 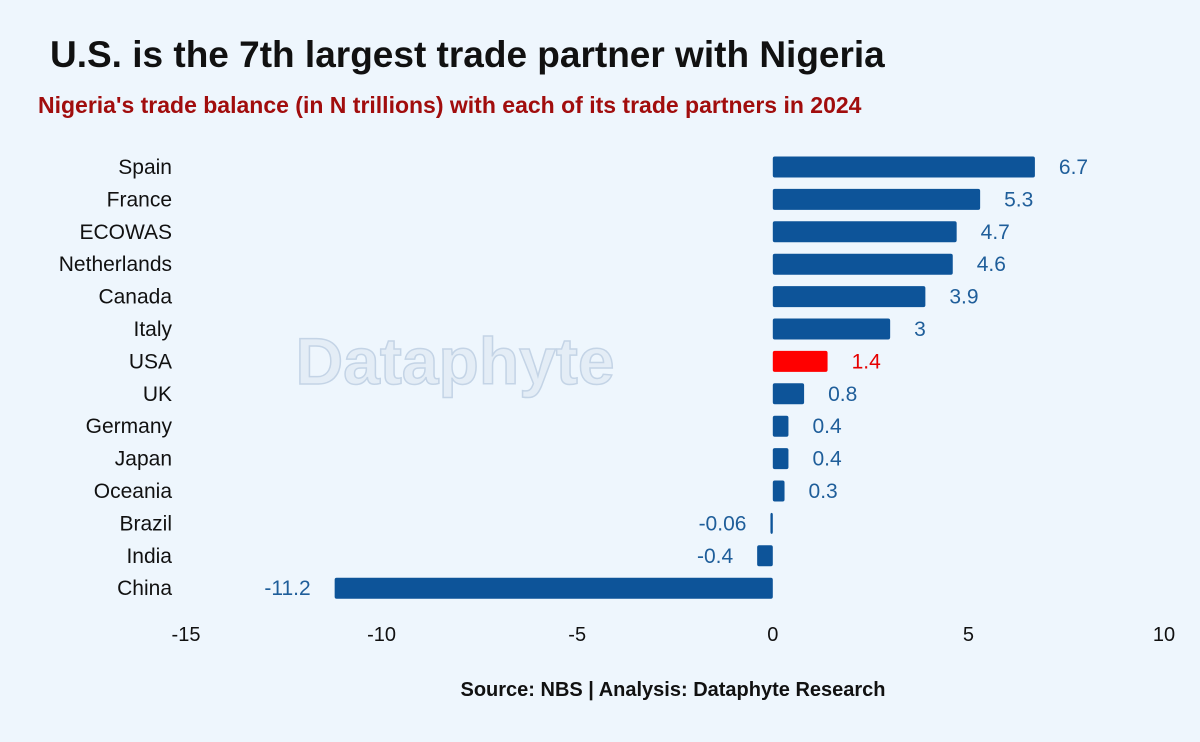 I want to click on x-tick-label: 0, so click(x=772, y=635).